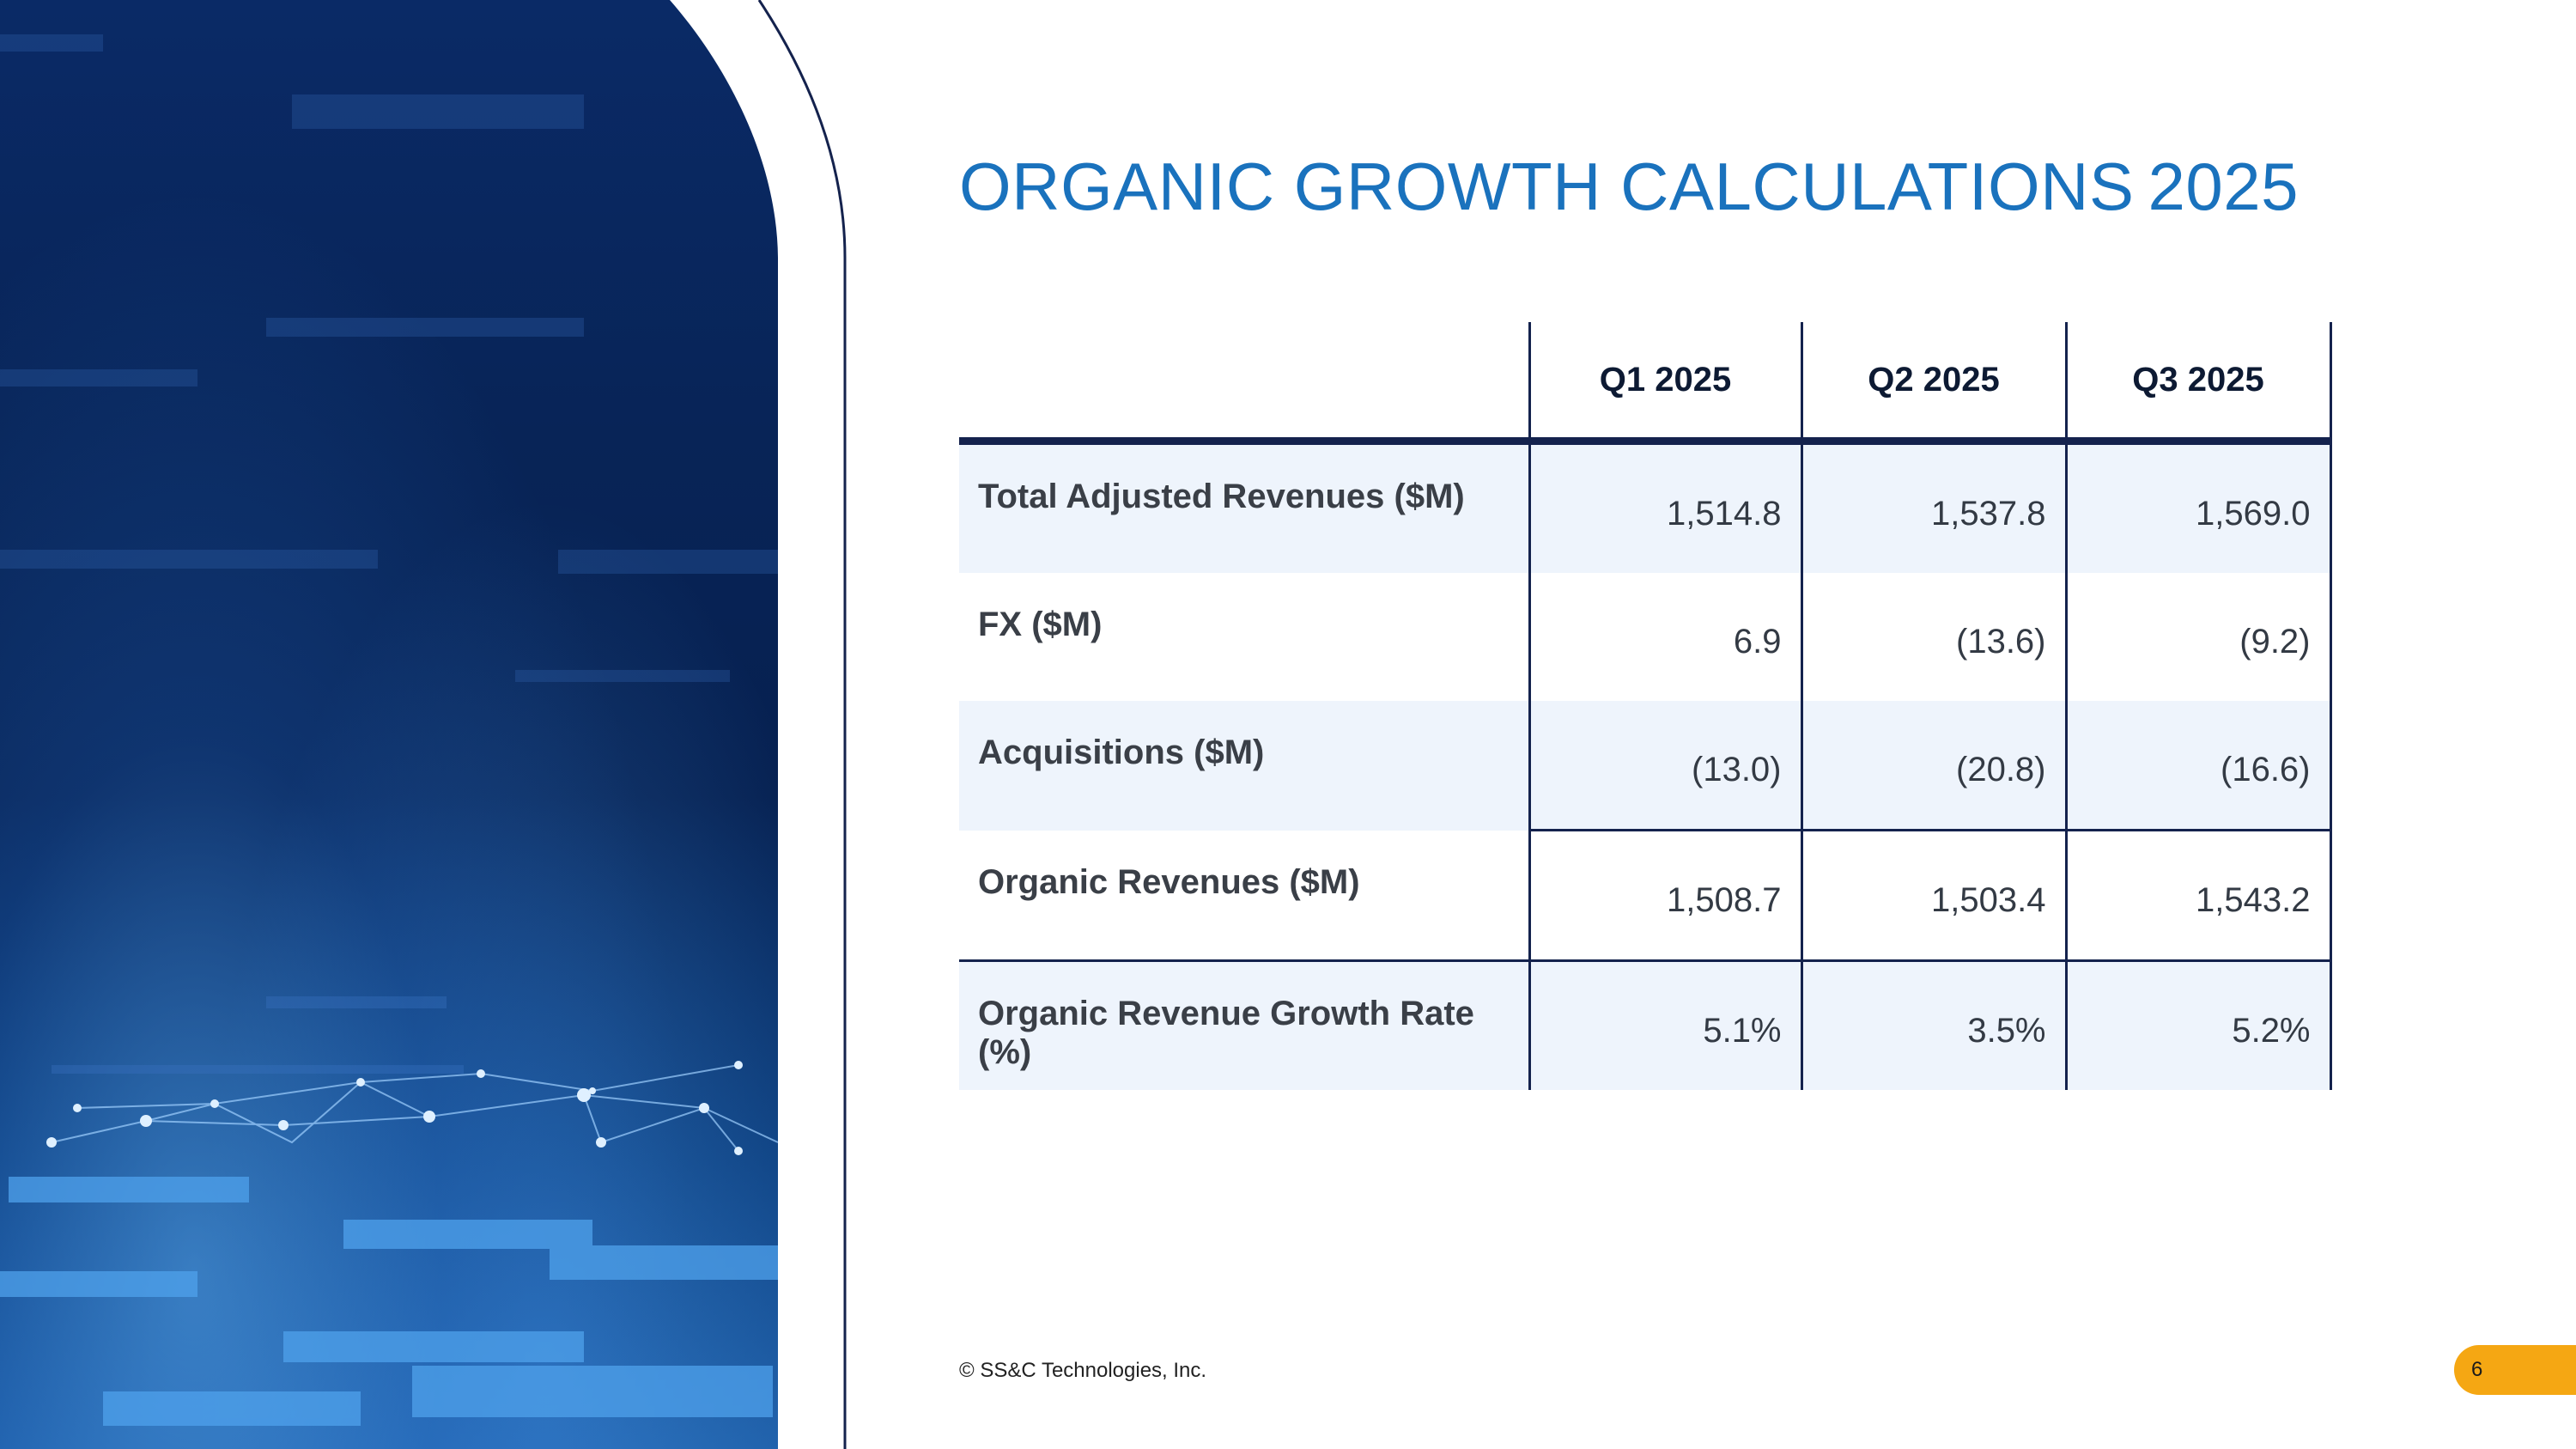 The height and width of the screenshot is (1449, 2576). Describe the element at coordinates (1244, 507) in the screenshot. I see `row-label: Total Adjusted Revenues ($M)` at that location.